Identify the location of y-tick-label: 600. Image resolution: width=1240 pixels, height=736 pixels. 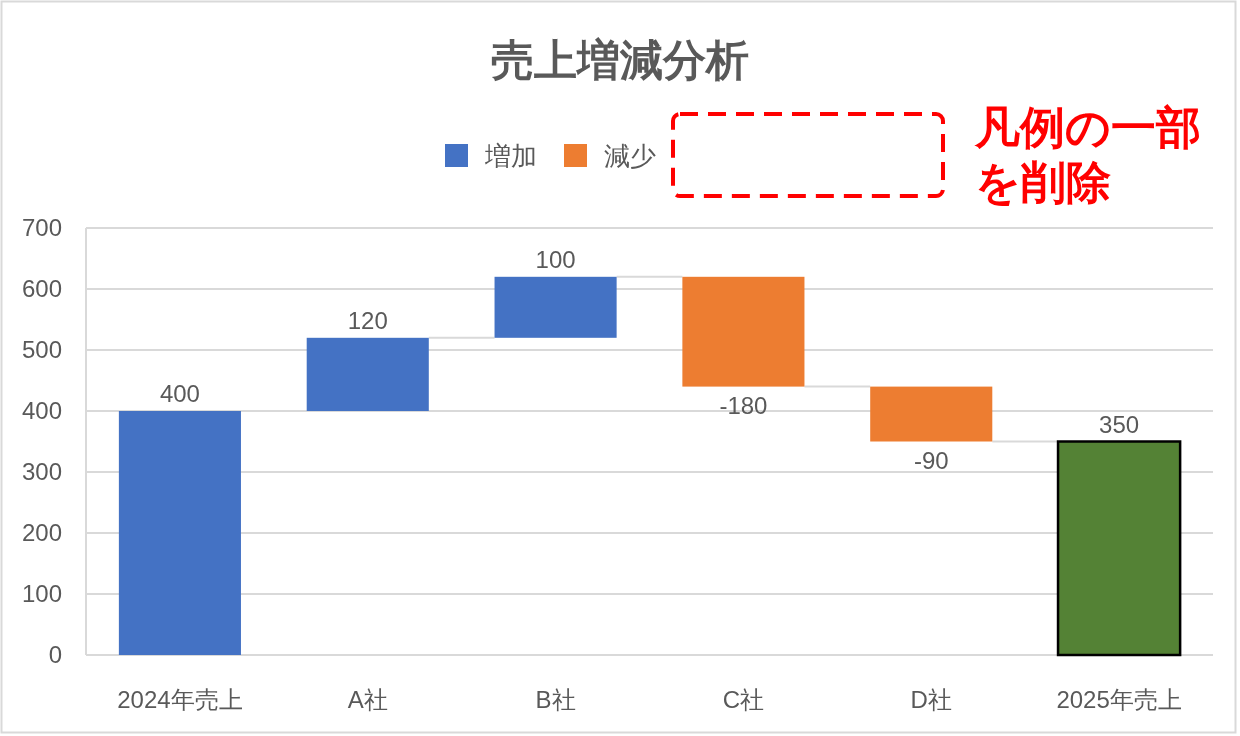
(41, 288).